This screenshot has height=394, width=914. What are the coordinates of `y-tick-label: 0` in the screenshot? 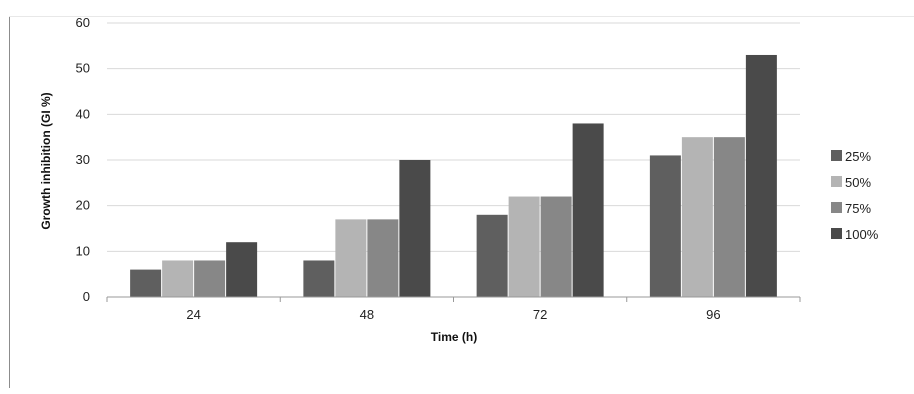 It's located at (86, 296).